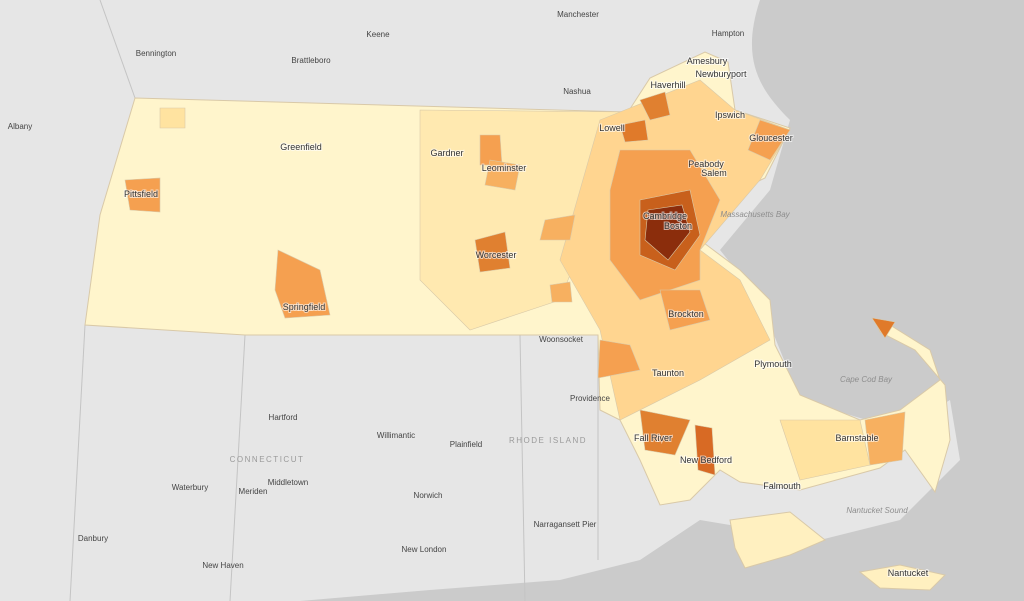 This screenshot has width=1024, height=601. What do you see at coordinates (283, 417) in the screenshot?
I see `place-label: Hartford` at bounding box center [283, 417].